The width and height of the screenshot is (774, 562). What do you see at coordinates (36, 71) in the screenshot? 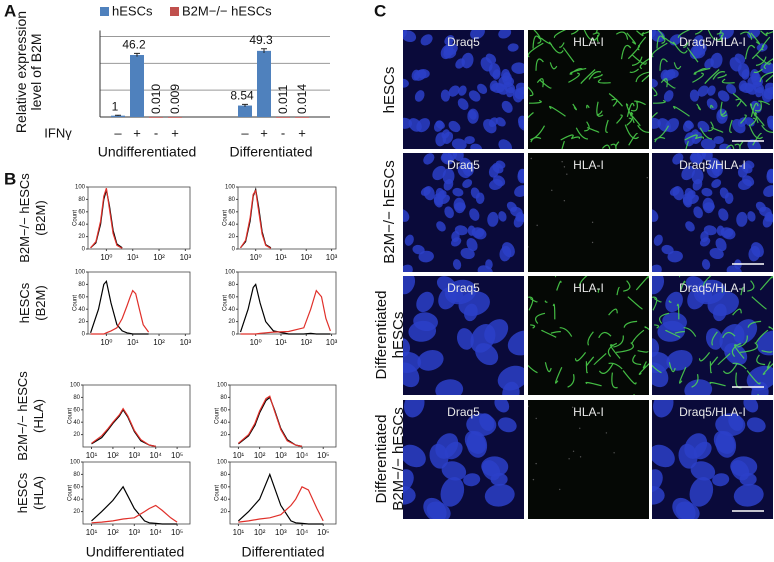
I see `y-axis-label-line: level of B2M` at bounding box center [36, 71].